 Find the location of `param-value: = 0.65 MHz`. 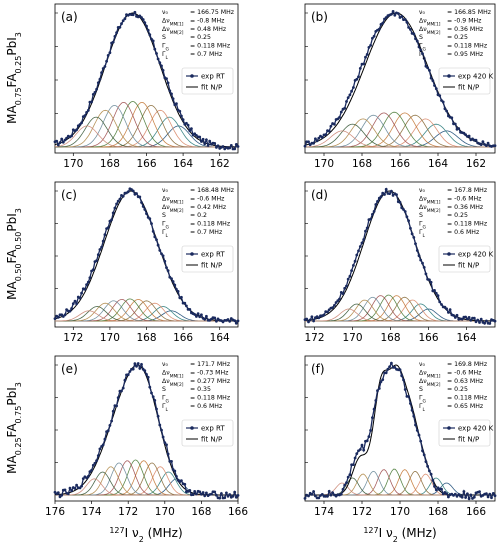

param-value: = 0.65 MHz is located at coordinates (465, 406).